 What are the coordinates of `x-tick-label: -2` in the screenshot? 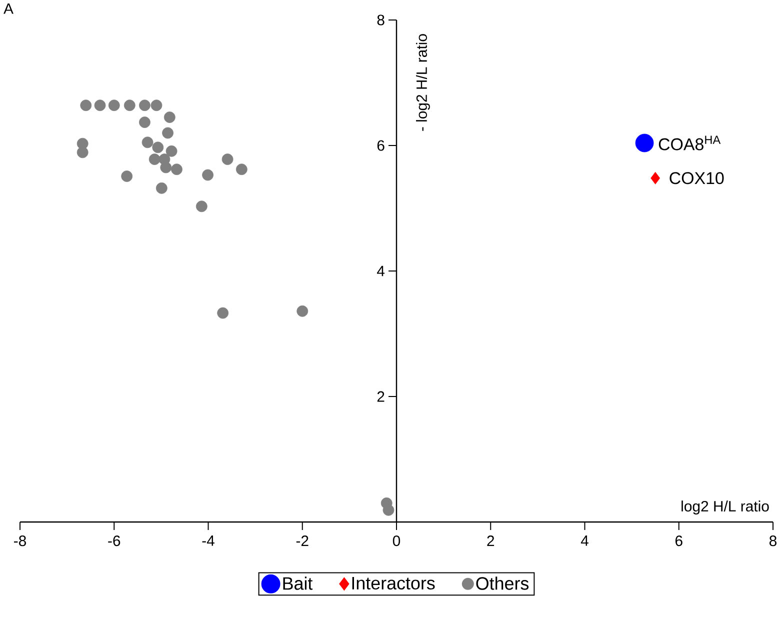 It's located at (302, 541).